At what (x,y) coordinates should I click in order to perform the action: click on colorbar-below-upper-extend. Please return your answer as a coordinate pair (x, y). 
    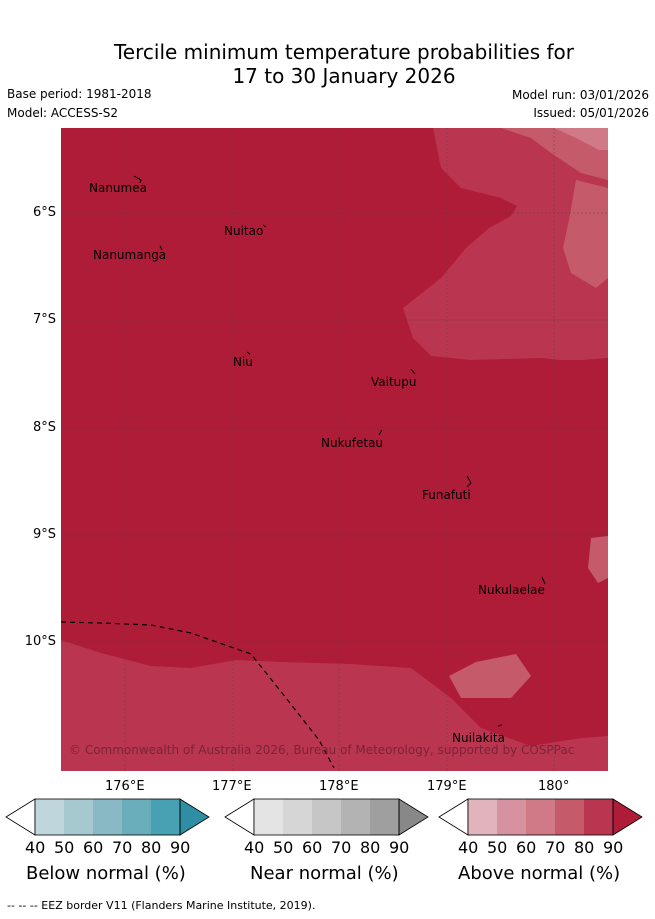
    Looking at the image, I should click on (194, 817).